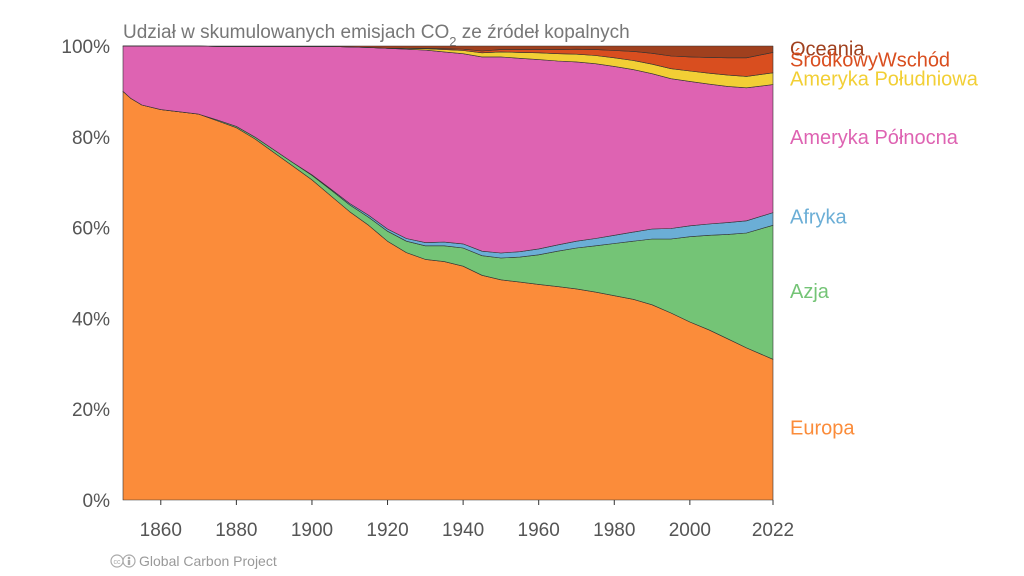  Describe the element at coordinates (870, 60) in the screenshot. I see `legend-label-srodkowywschod: ŚrodkowyWschód` at that location.